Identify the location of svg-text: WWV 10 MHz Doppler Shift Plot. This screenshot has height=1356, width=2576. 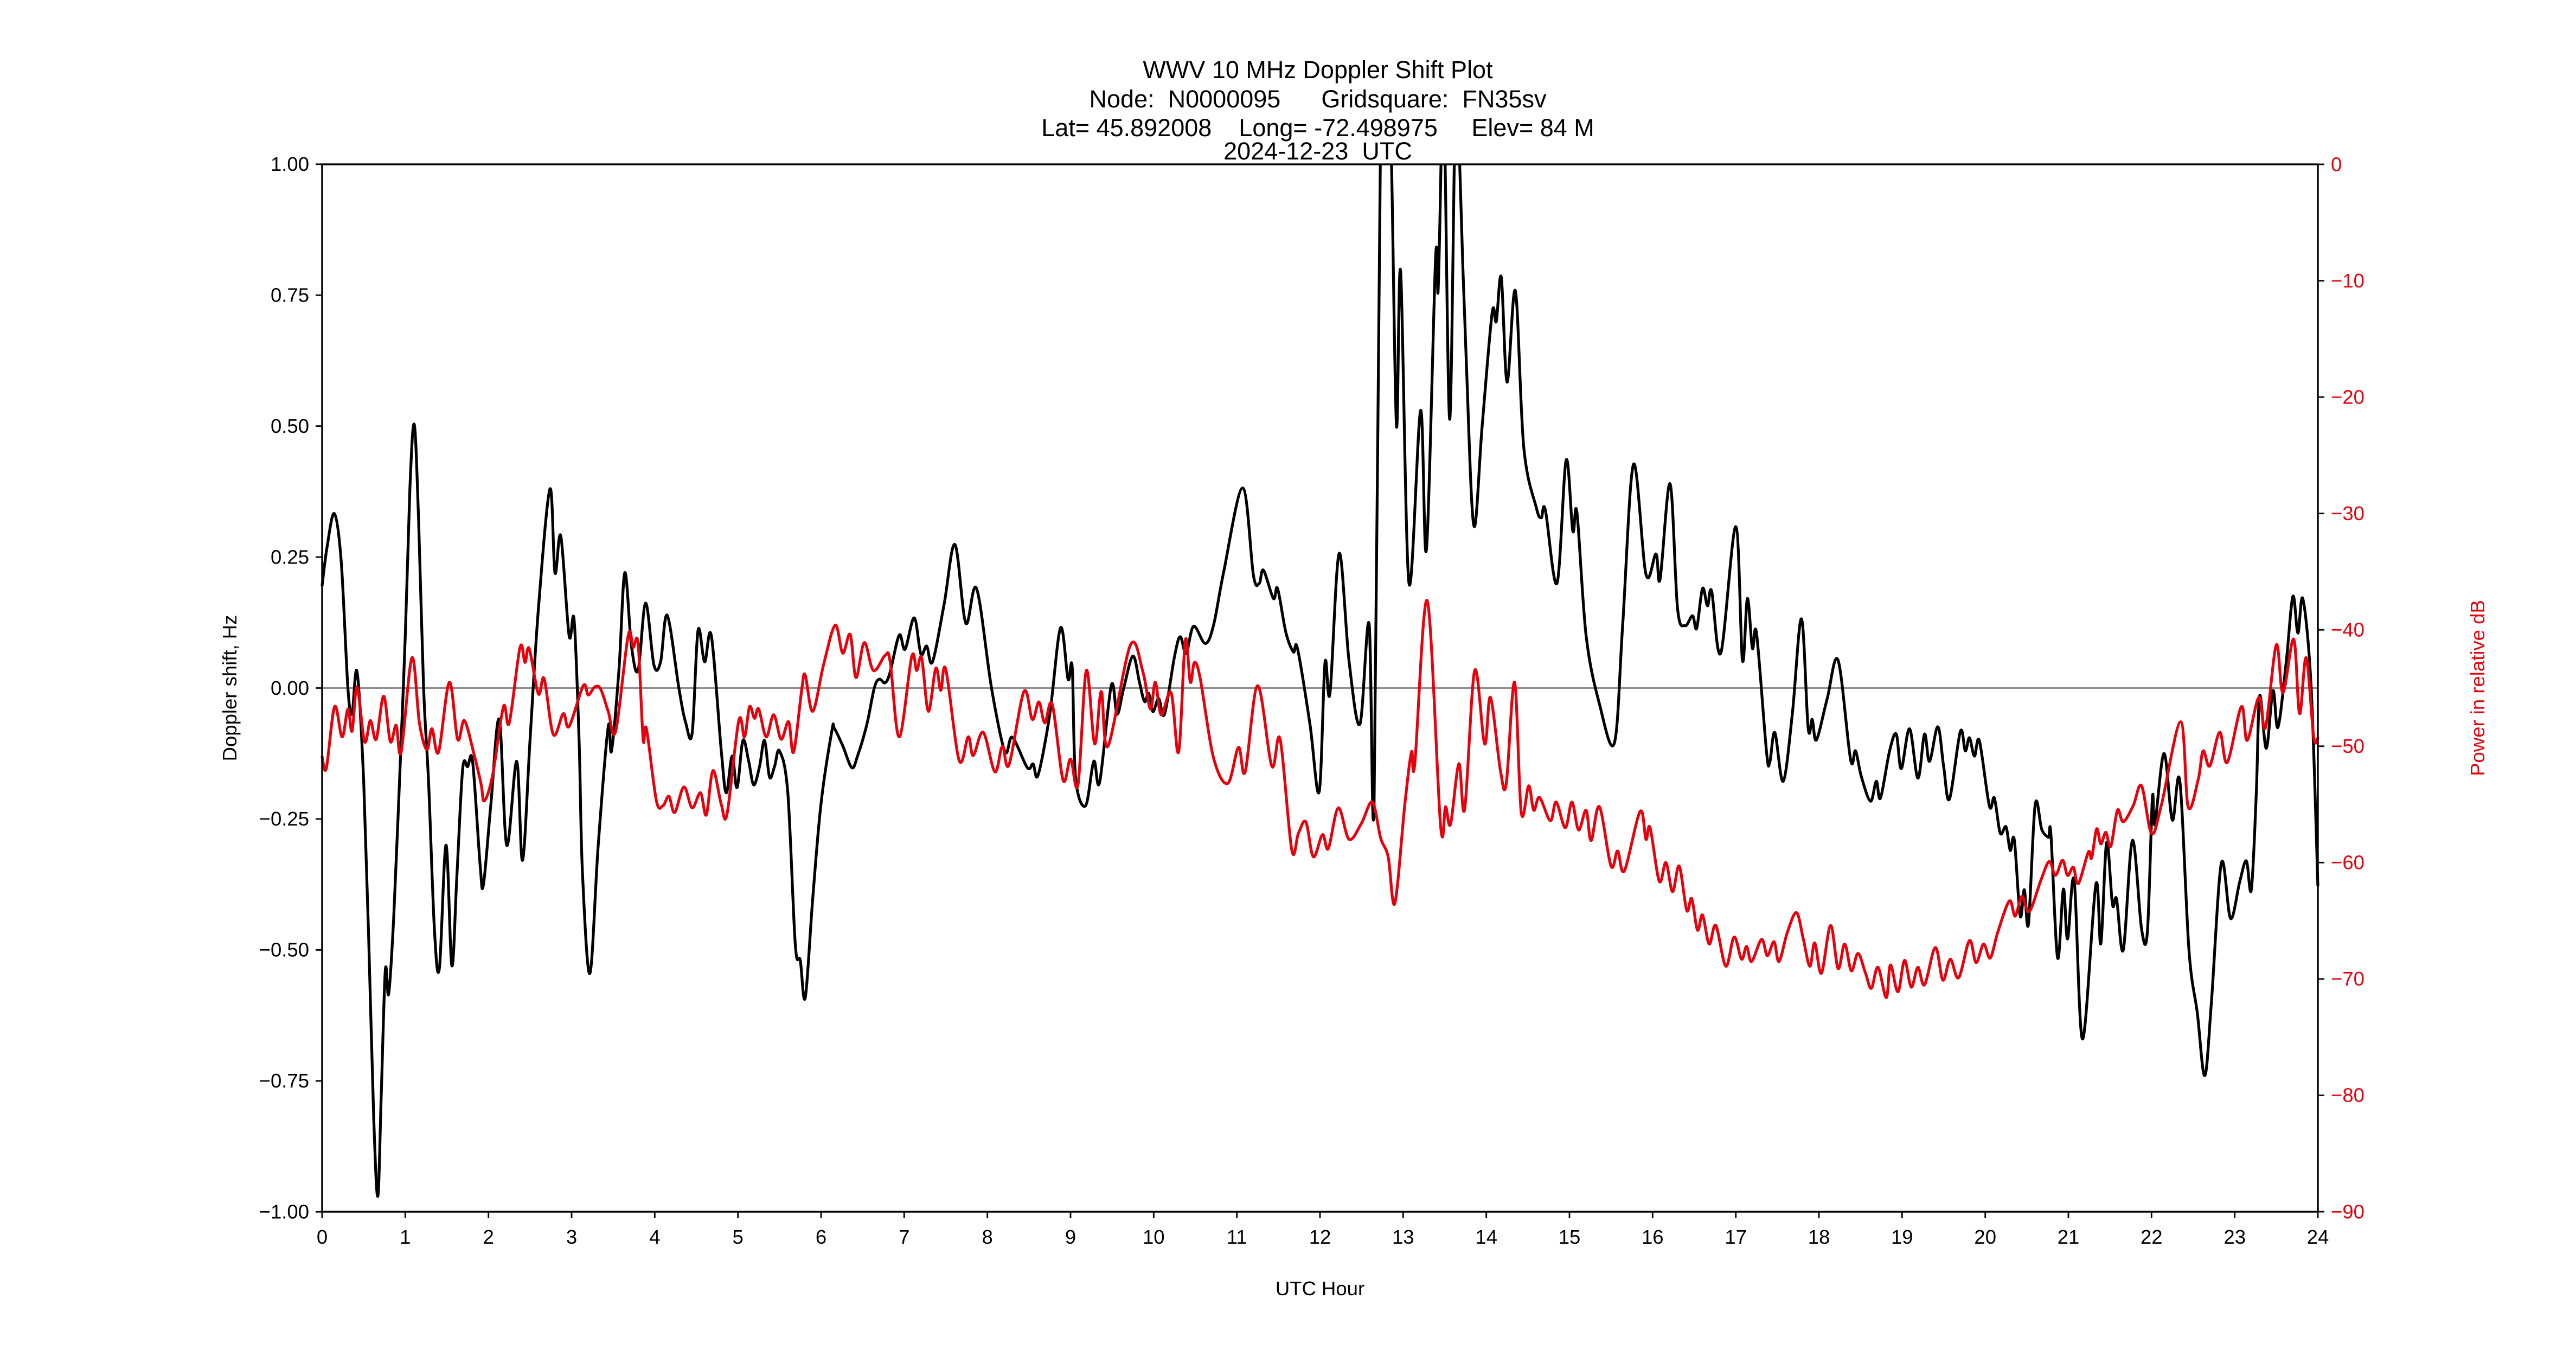
(1318, 70).